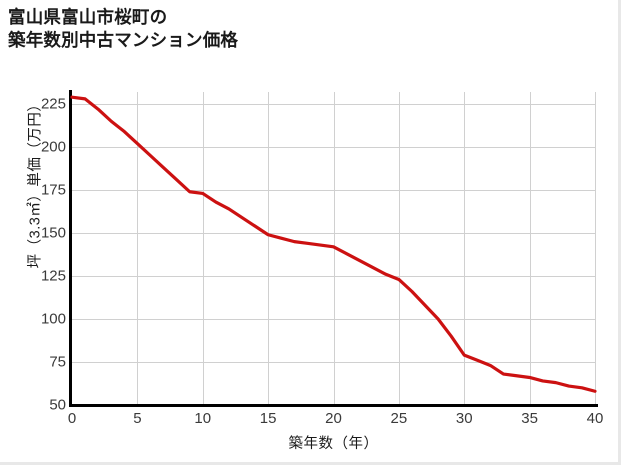 This screenshot has height=465, width=621. I want to click on figure-bottom-edge, so click(310, 463).